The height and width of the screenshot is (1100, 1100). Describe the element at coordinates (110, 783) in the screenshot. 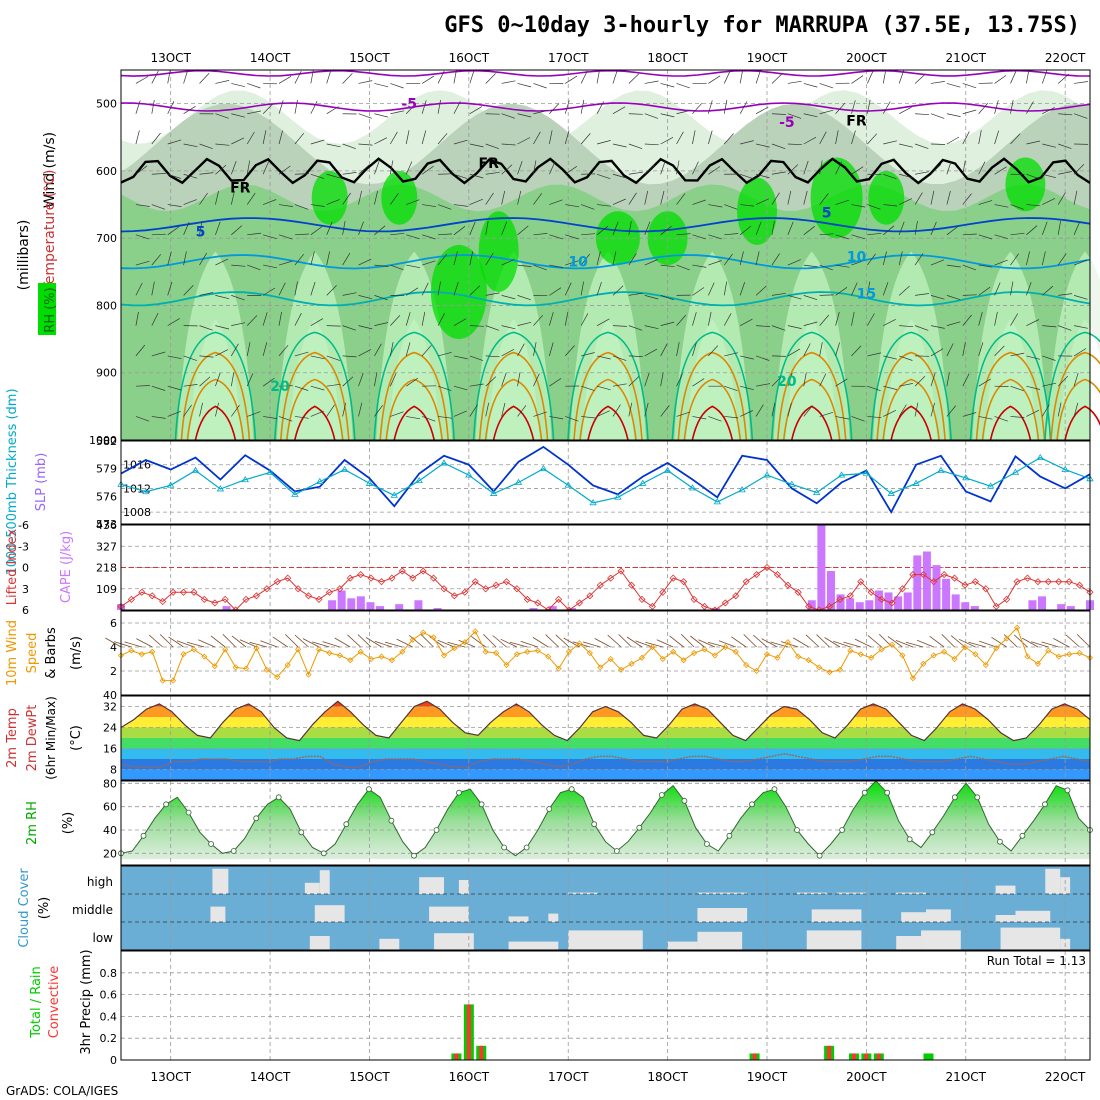

I see `rh-tick-label: 80` at that location.